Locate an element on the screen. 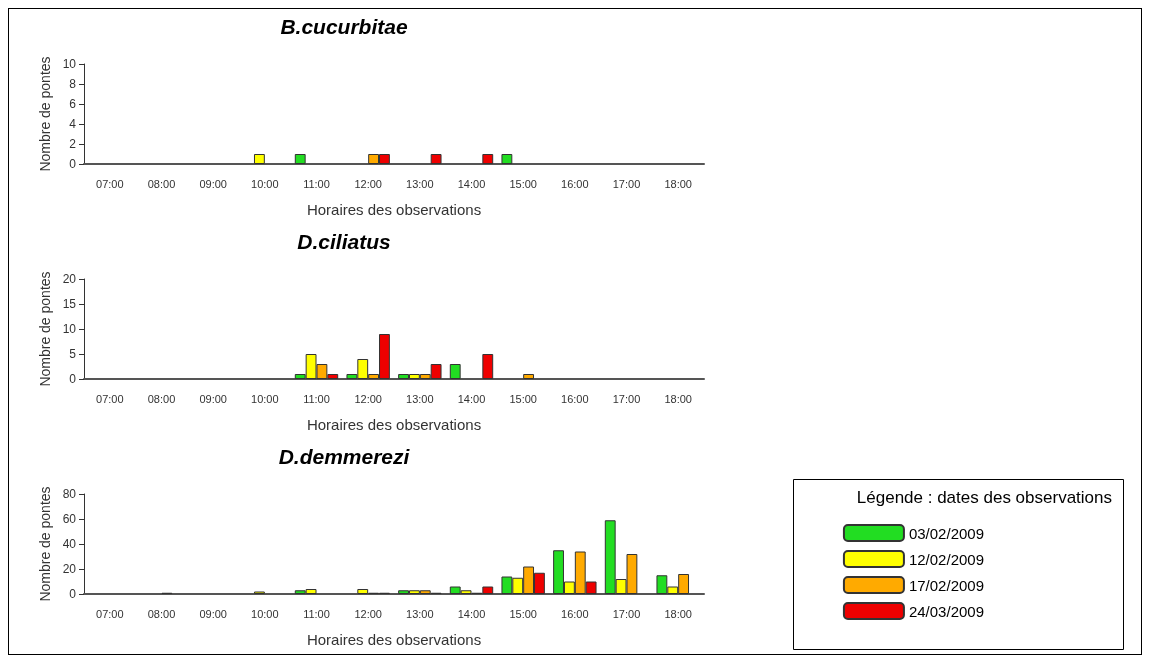 The height and width of the screenshot is (668, 1150). legend-label: 24/03/2009 is located at coordinates (946, 611).